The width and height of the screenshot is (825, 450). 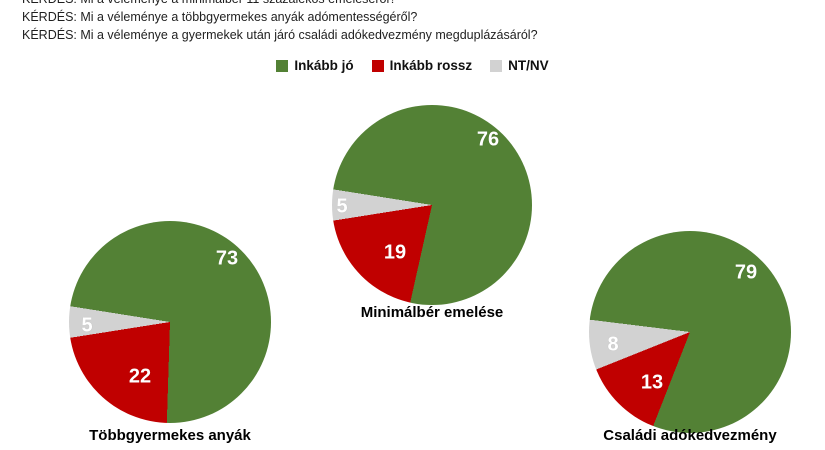 I want to click on pie-value-bad: 22, so click(x=140, y=376).